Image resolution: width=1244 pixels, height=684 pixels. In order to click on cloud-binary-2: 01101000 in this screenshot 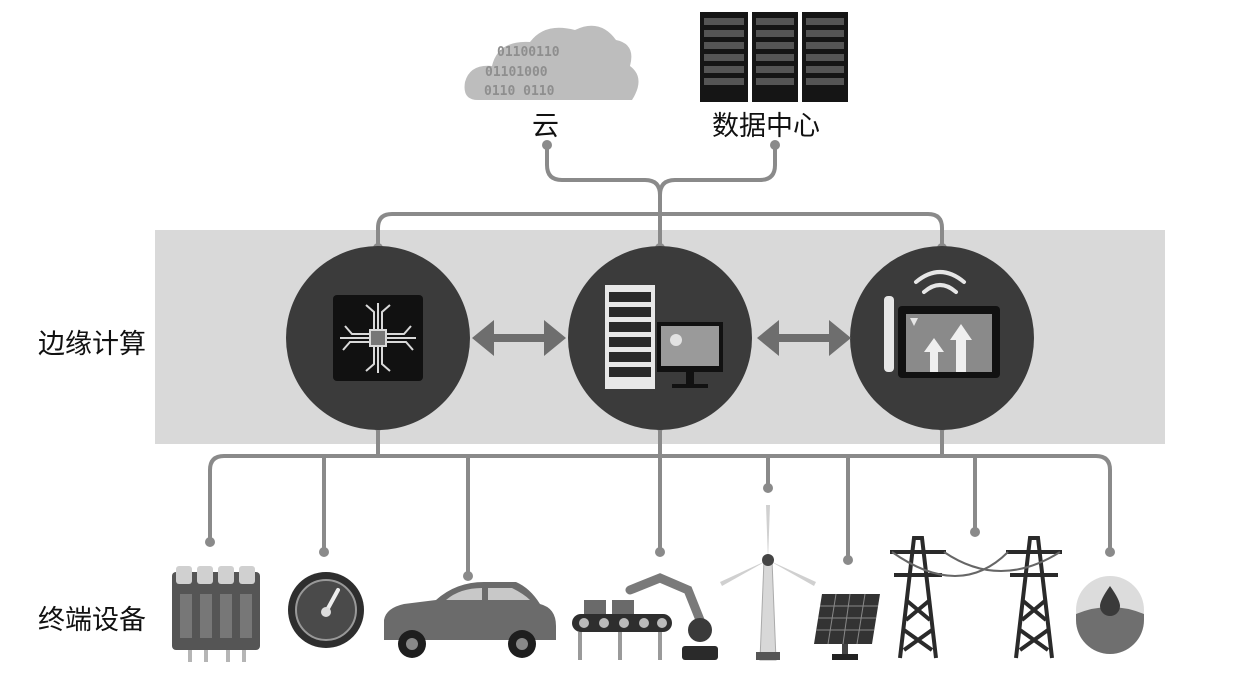, I will do `click(516, 72)`.